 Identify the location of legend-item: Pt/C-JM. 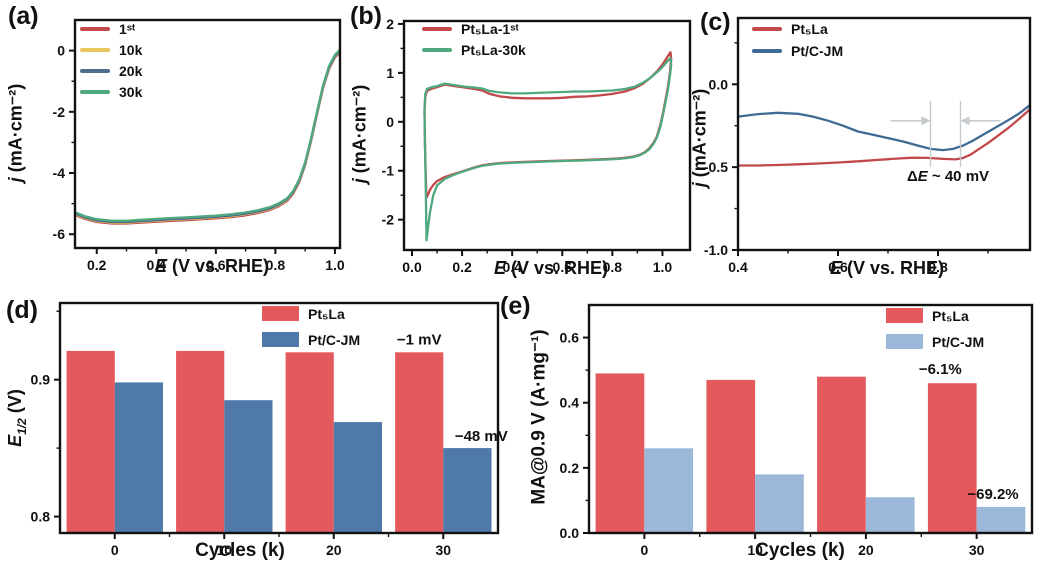
(797, 51).